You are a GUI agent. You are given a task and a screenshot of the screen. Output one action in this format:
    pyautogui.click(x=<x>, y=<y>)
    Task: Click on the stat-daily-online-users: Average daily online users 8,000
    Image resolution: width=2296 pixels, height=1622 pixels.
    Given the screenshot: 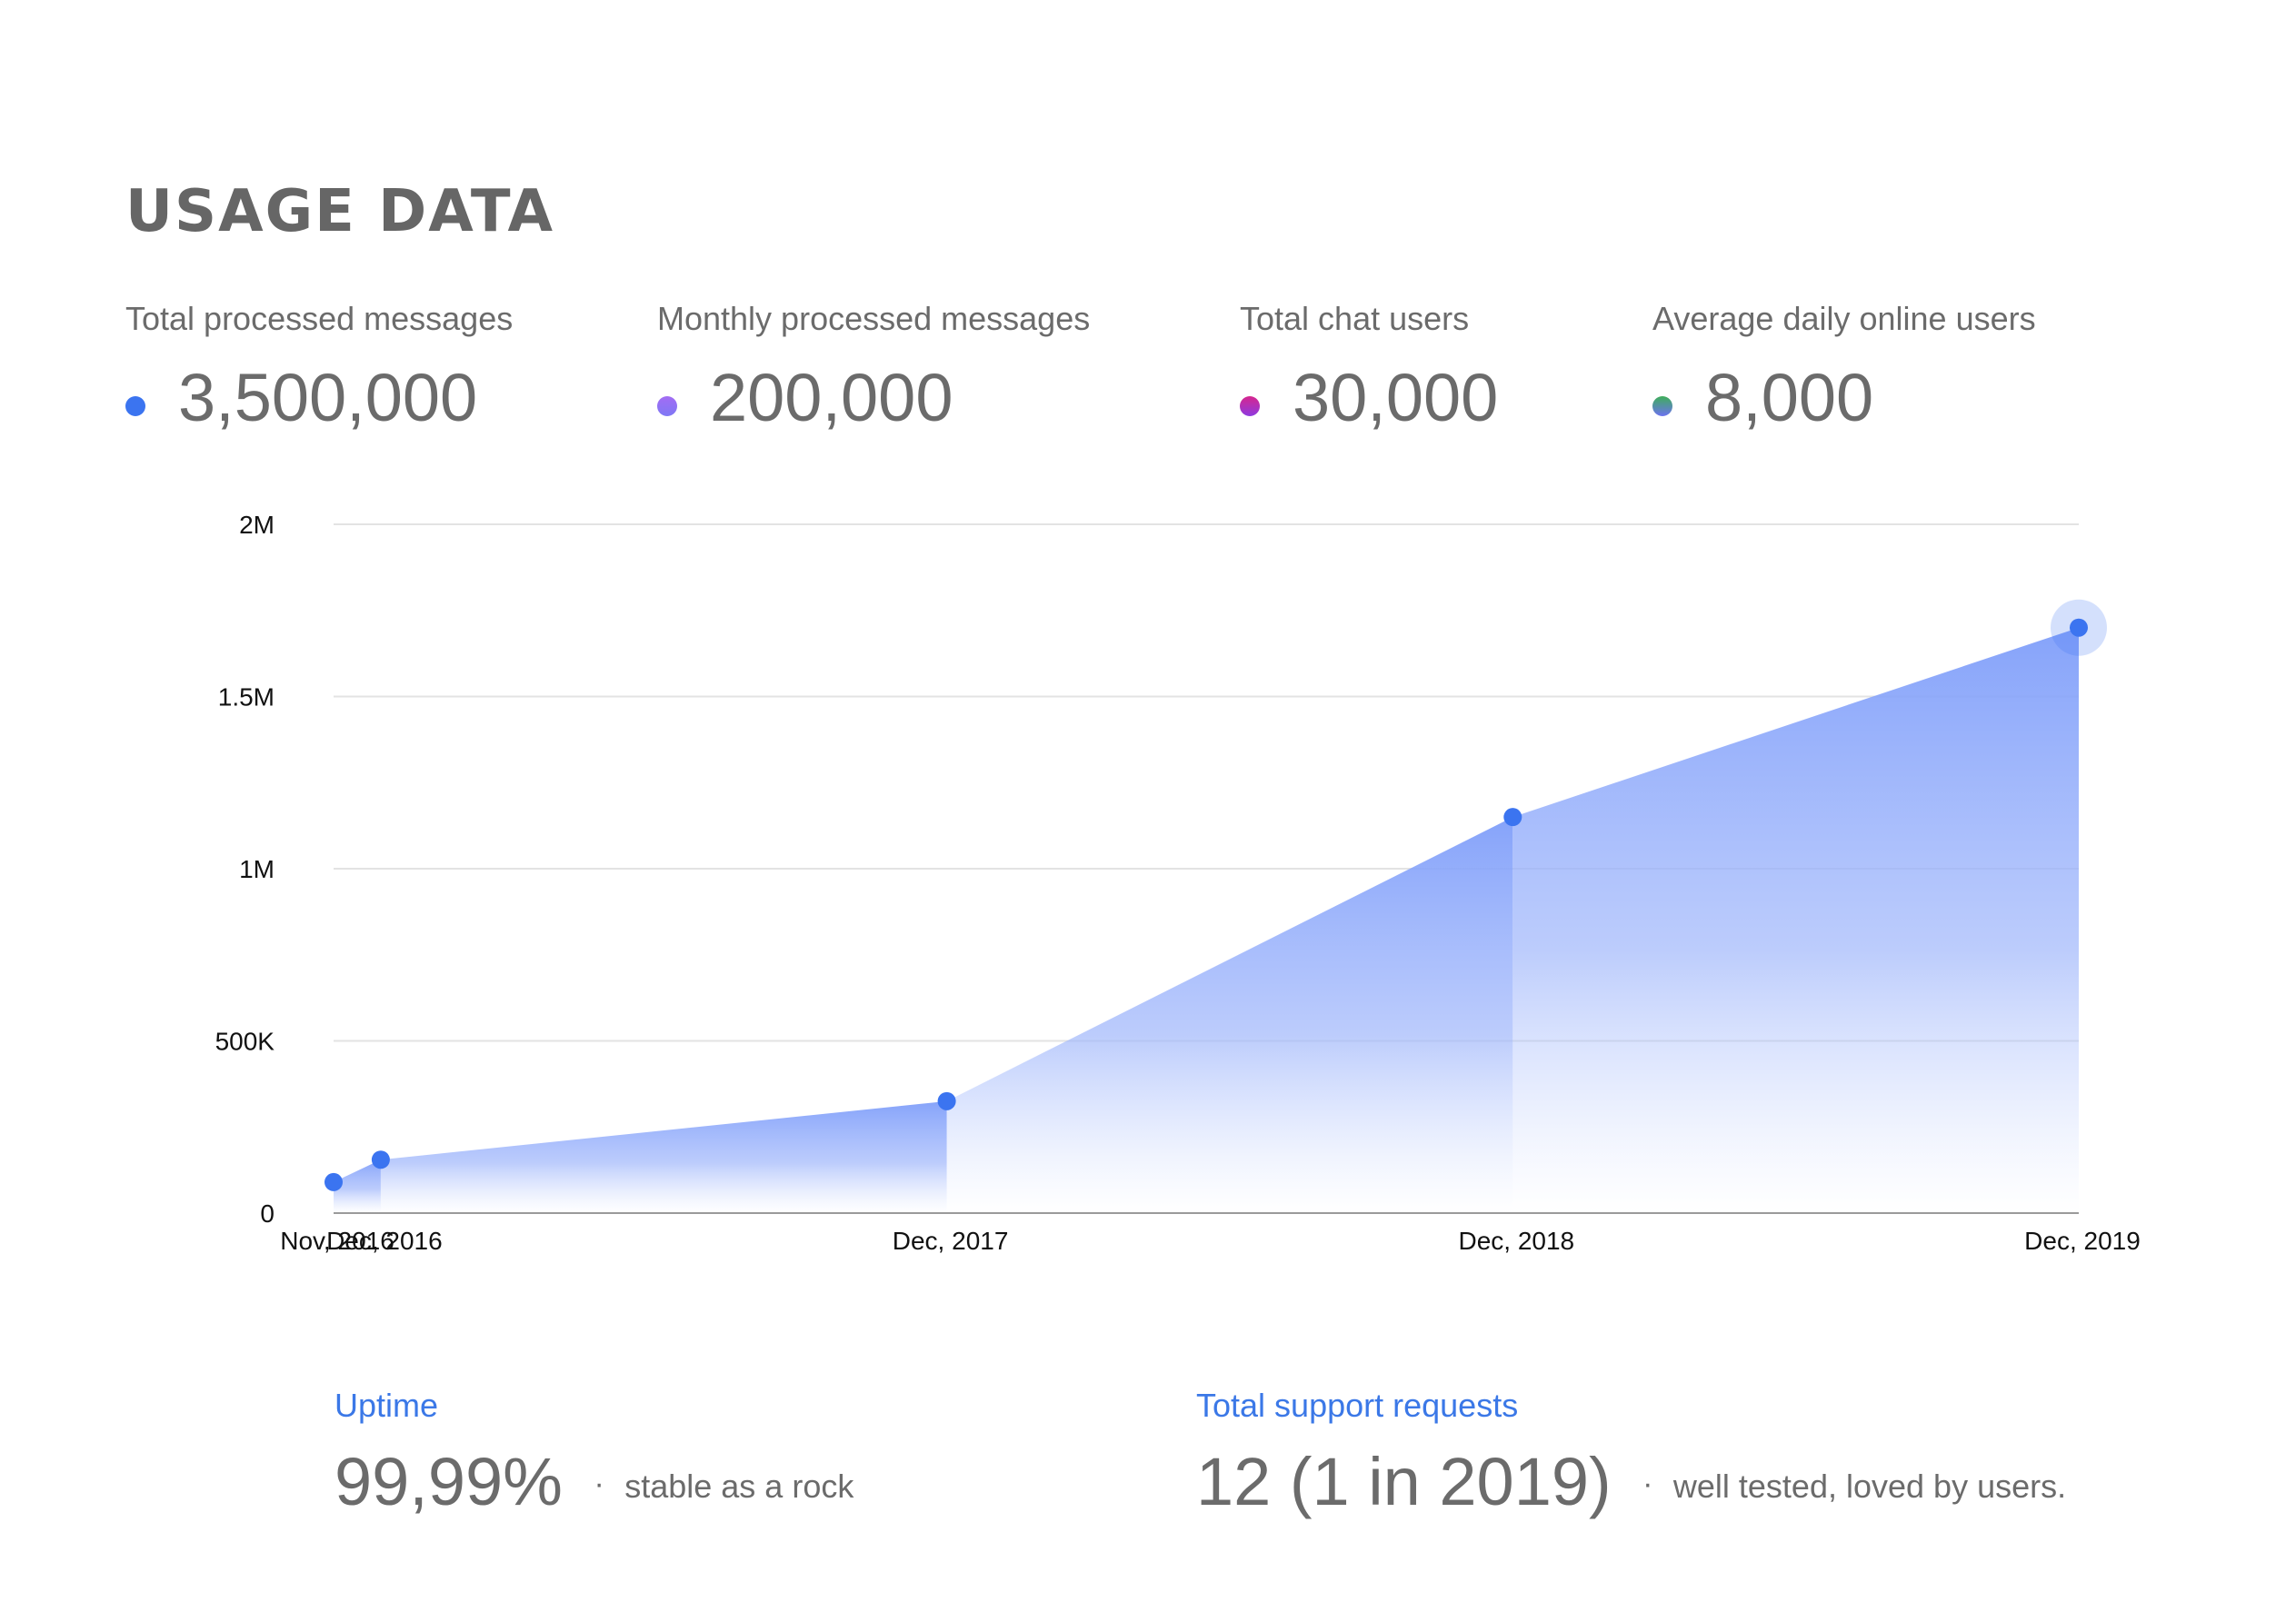 What is the action you would take?
    pyautogui.click(x=1844, y=367)
    